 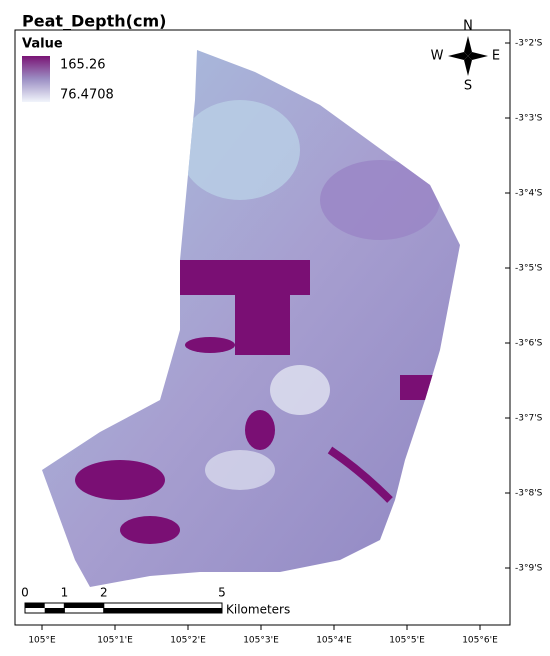 I want to click on scale-unit: Kilometers, so click(x=258, y=610).